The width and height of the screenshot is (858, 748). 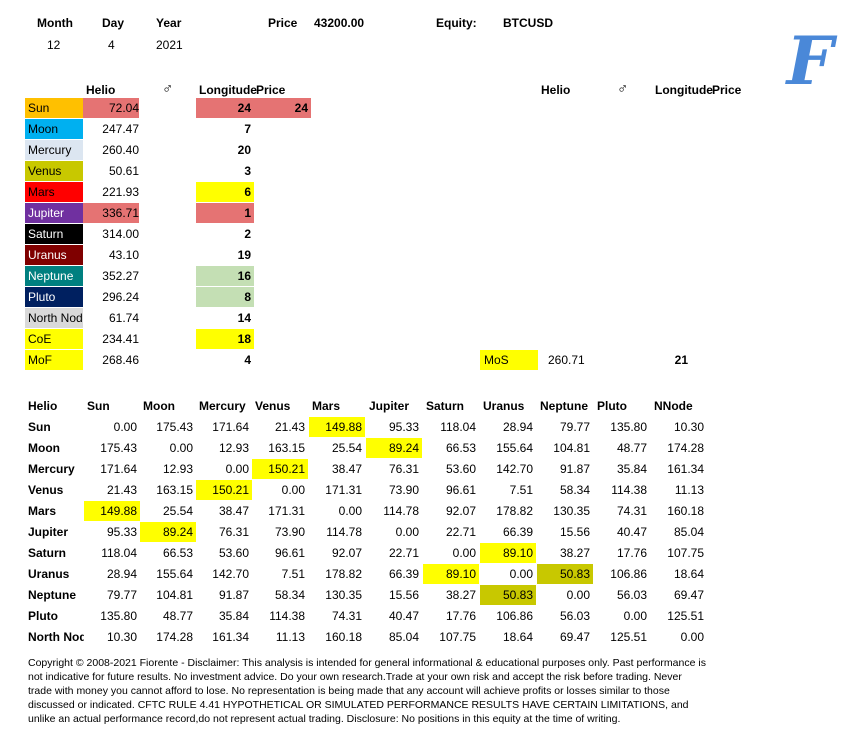 I want to click on matrix-cell: 125.51, so click(x=628, y=637).